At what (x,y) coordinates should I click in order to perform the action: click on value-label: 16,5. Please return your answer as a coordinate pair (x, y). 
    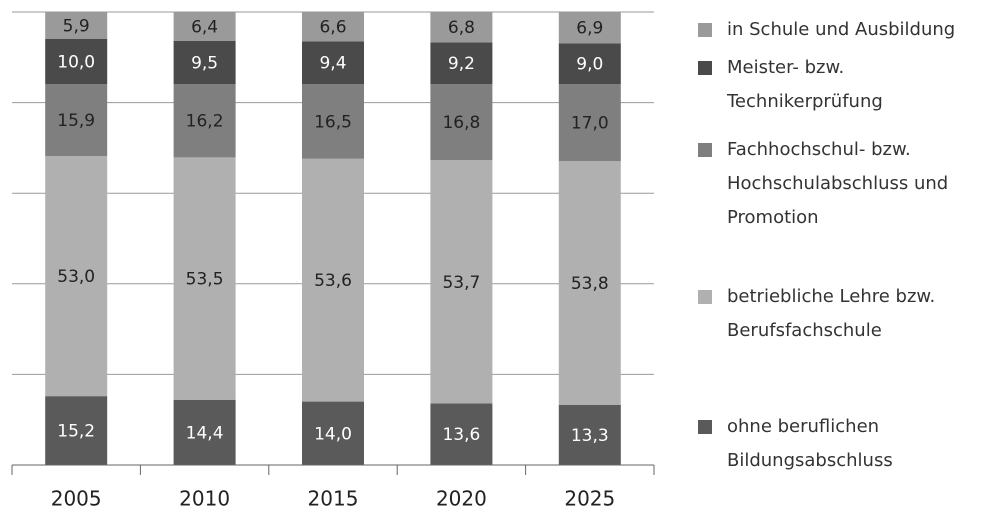
    Looking at the image, I should click on (333, 122).